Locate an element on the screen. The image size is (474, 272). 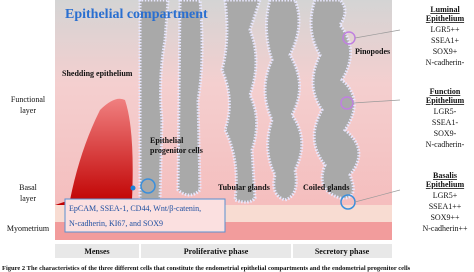
panel-header: Luminal is located at coordinates (445, 9).